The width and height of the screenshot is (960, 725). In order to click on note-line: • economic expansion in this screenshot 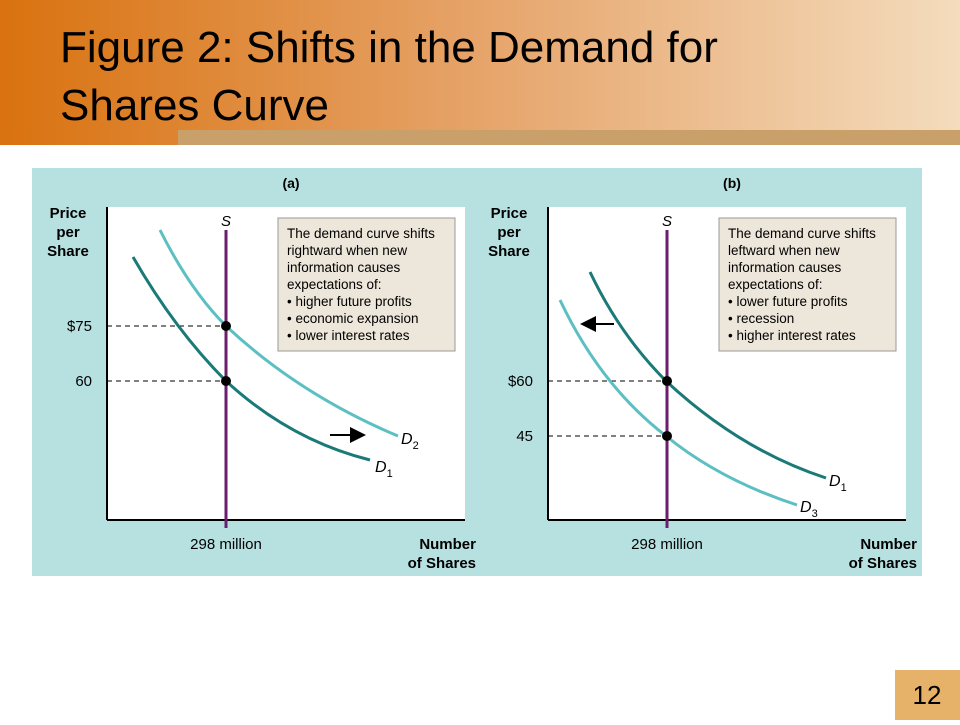, I will do `click(353, 318)`.